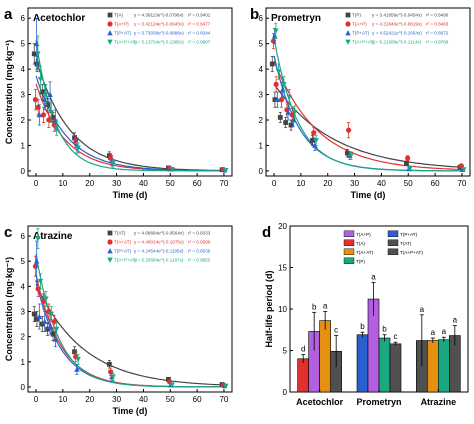 The image size is (474, 424). I want to click on y-axis-label: Concentration (mg·kg⁻¹), so click(9, 309).